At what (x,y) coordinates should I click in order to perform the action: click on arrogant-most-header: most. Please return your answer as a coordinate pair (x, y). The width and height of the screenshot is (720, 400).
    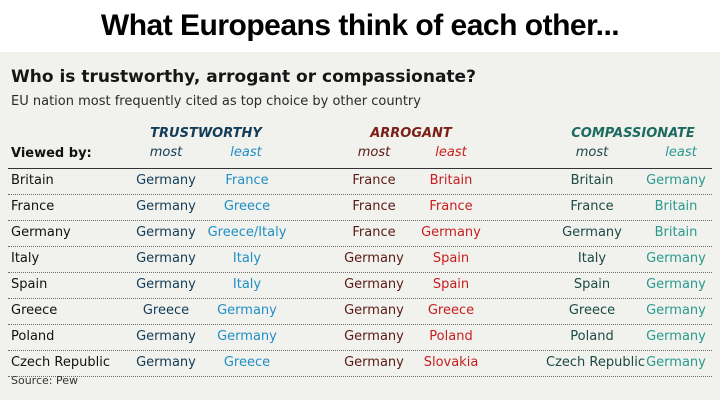
    Looking at the image, I should click on (374, 152).